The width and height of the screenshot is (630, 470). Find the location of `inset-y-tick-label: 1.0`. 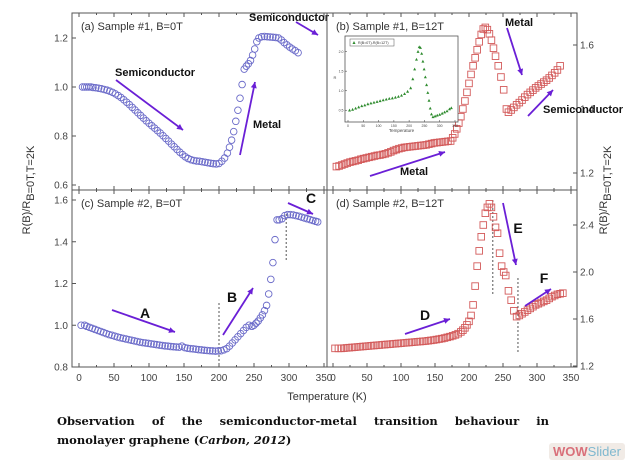

inset-y-tick-label: 1.0 is located at coordinates (341, 91).